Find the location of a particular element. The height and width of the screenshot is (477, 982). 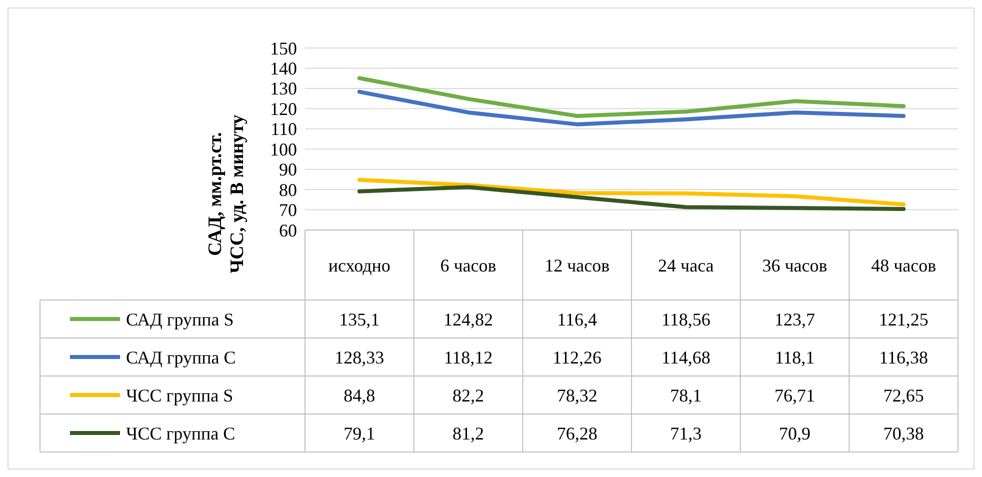

data-label: 84,8 is located at coordinates (360, 395).